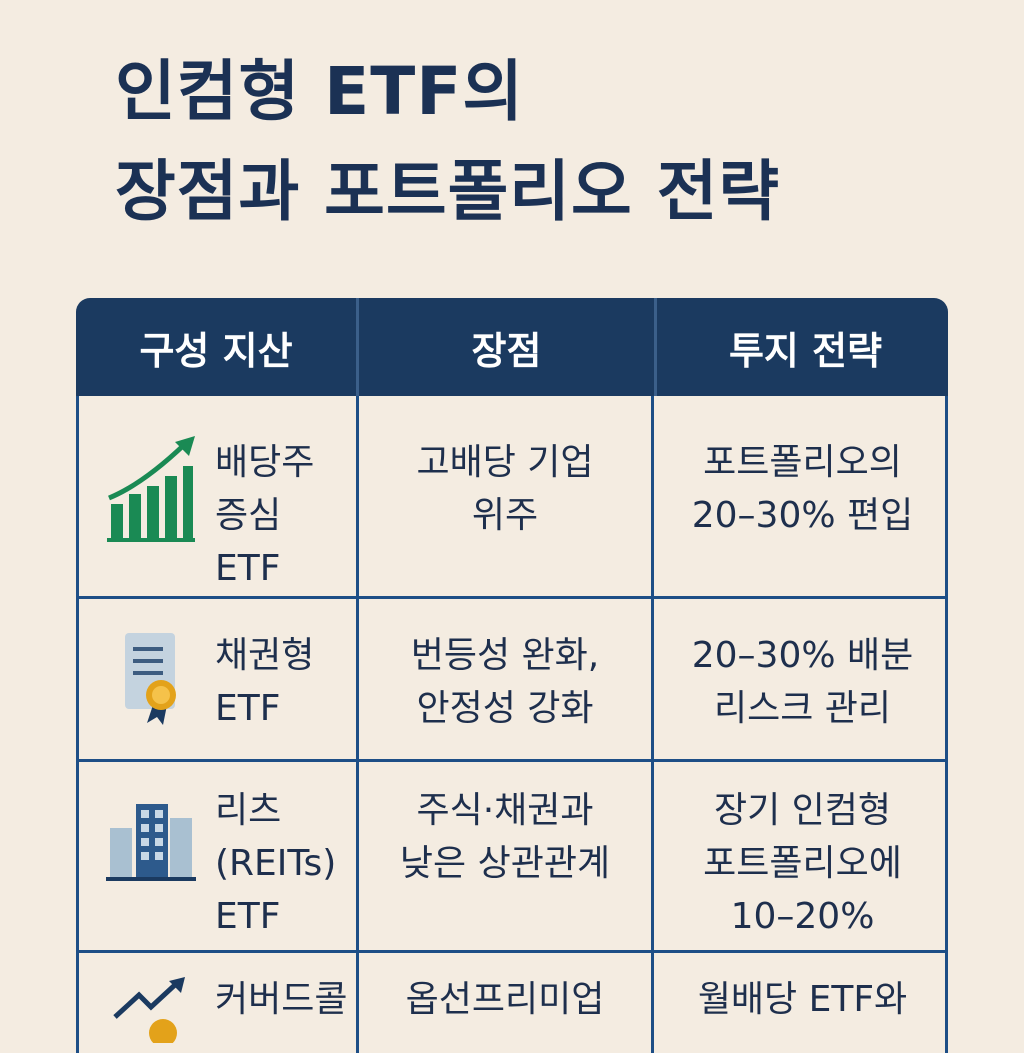 This screenshot has height=1053, width=1024. I want to click on strategy-cell: 장기 인컴형 포트폴리오에 10–20%, so click(802, 863).